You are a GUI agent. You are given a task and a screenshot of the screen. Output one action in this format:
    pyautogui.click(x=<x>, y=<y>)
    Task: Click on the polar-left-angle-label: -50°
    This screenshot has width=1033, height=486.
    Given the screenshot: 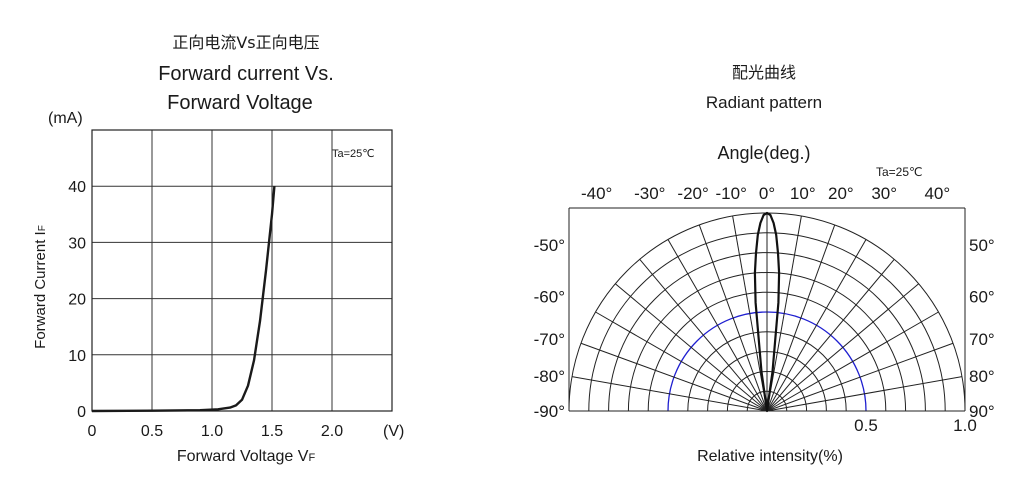 What is the action you would take?
    pyautogui.click(x=549, y=245)
    